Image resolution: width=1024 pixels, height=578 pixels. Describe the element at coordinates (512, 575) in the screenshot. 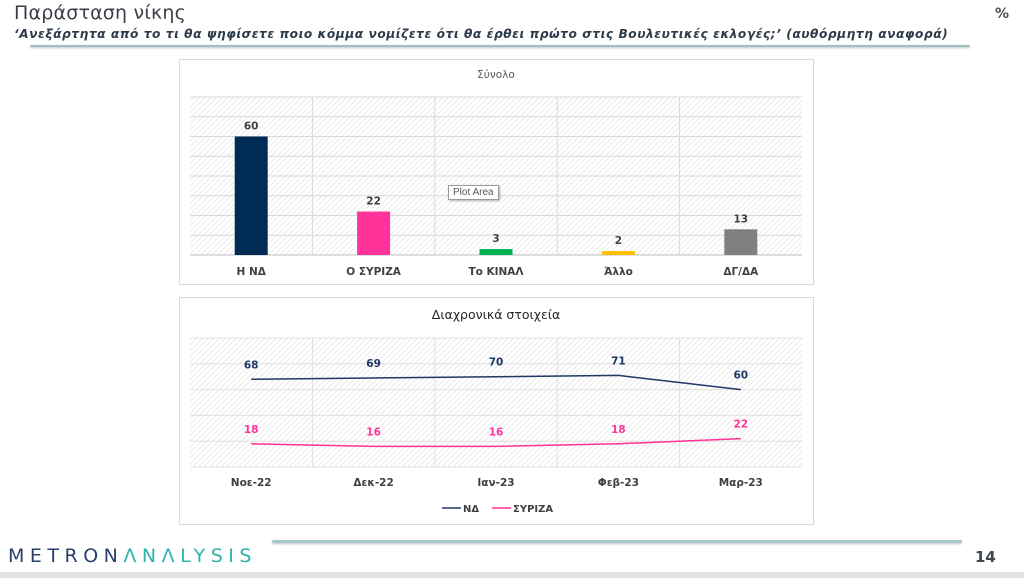

I see `bottom-bar` at that location.